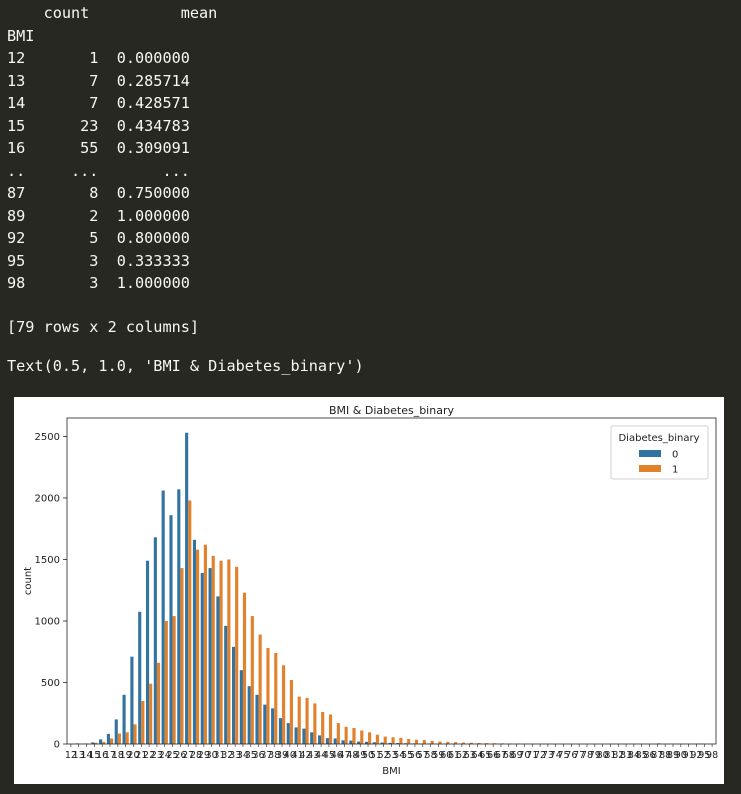 This screenshot has width=741, height=794. Describe the element at coordinates (540, 755) in the screenshot. I see `x-tick-label: 72` at that location.